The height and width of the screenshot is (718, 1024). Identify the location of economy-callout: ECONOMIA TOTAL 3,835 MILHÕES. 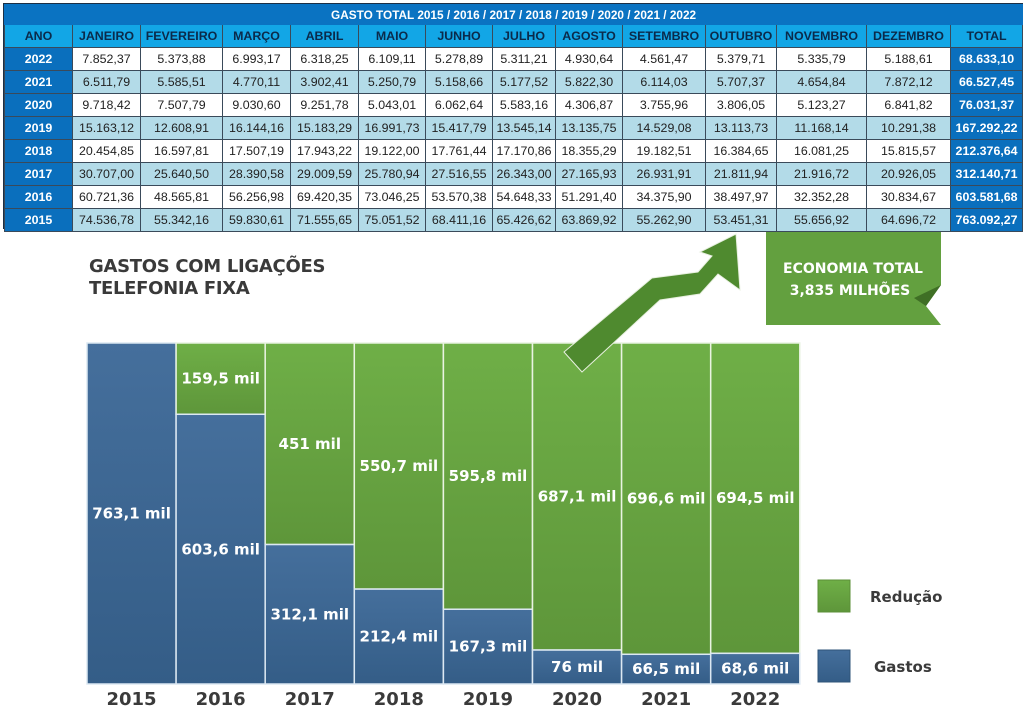
(853, 278).